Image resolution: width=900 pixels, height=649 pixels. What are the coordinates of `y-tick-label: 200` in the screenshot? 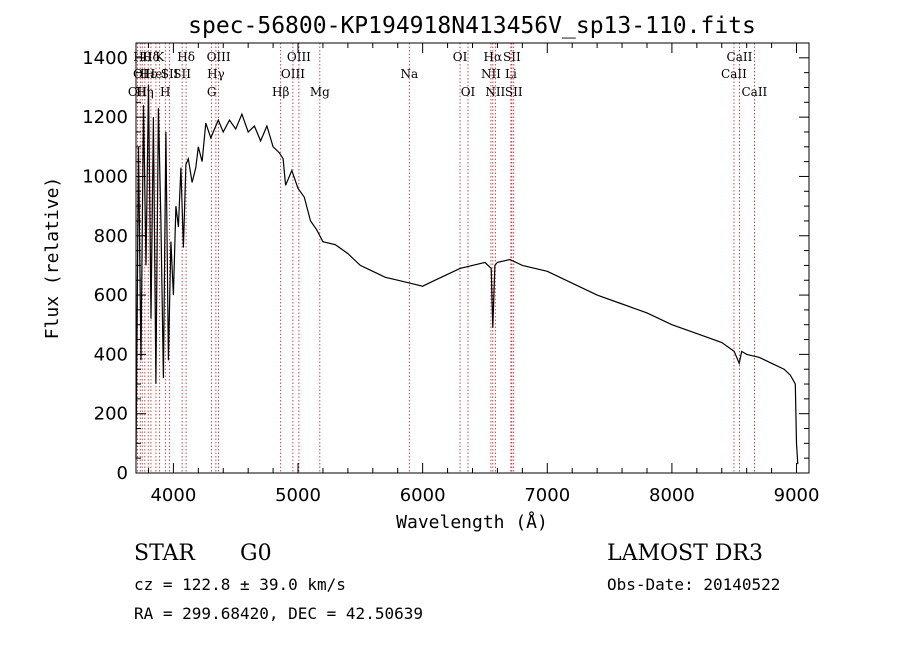 It's located at (111, 414).